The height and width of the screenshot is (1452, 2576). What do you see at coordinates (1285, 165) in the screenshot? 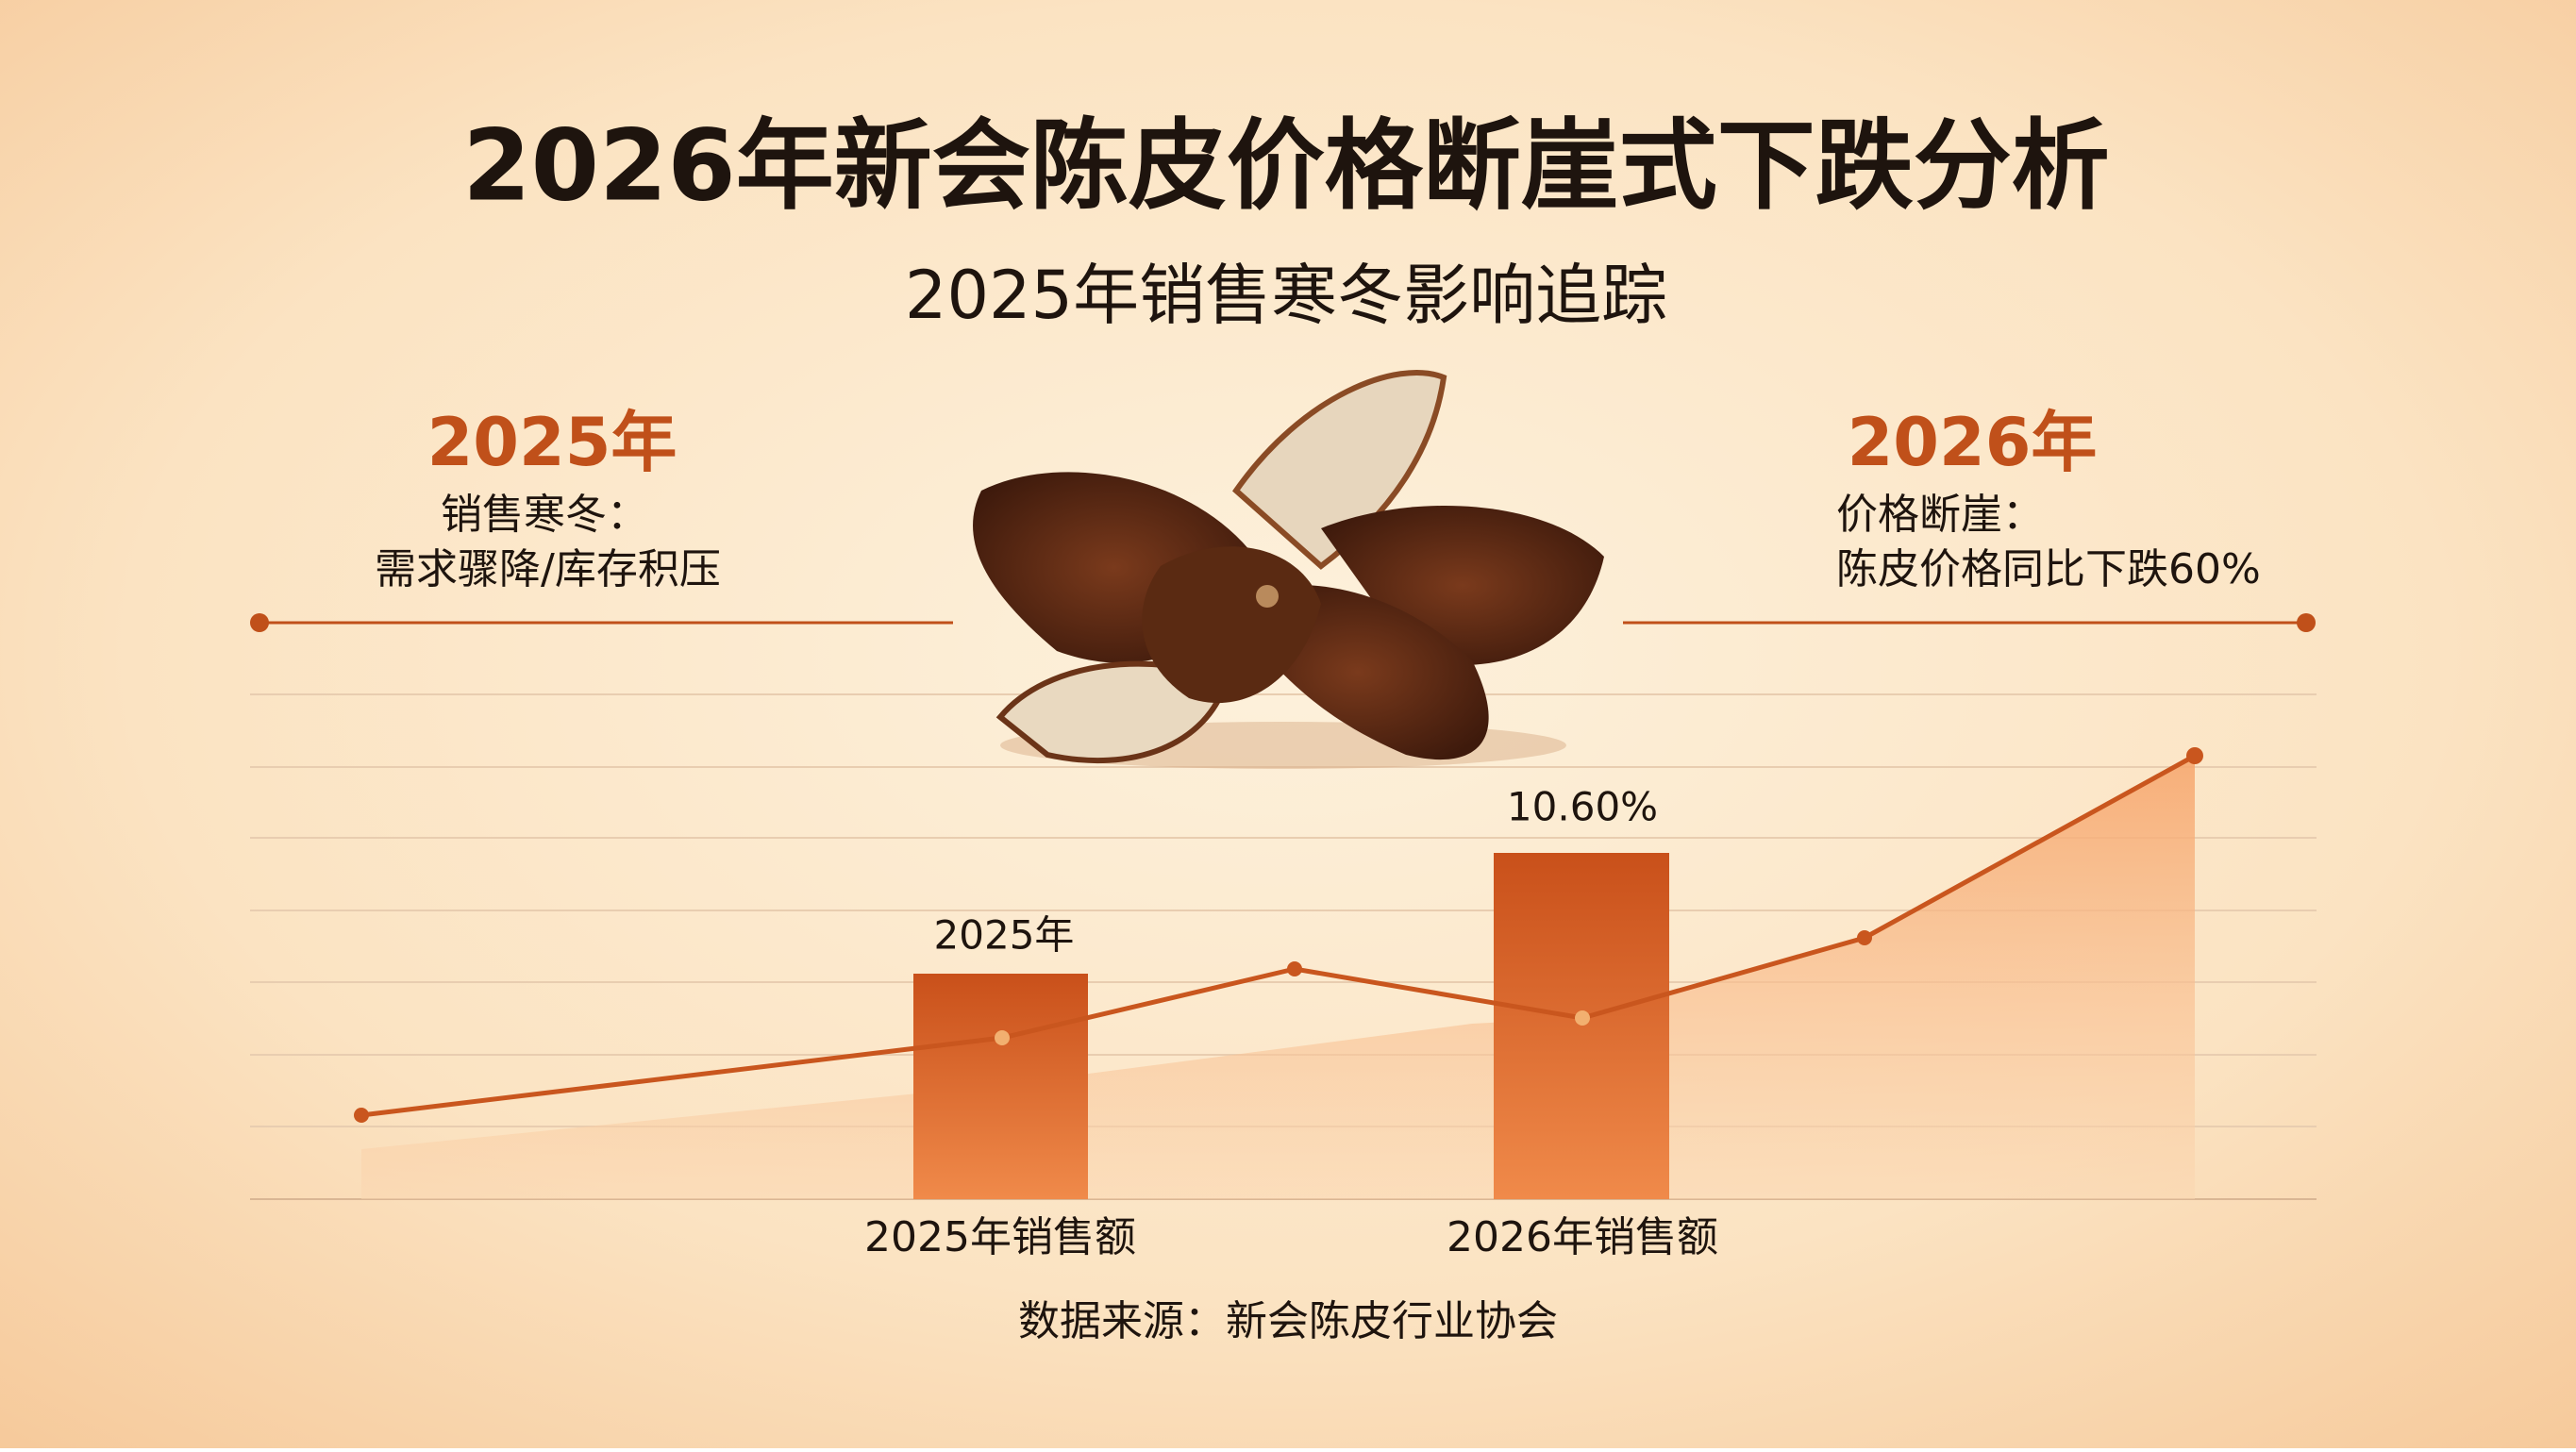
I see `title: 2026年新会陈皮价格断崖式下跌分析` at bounding box center [1285, 165].